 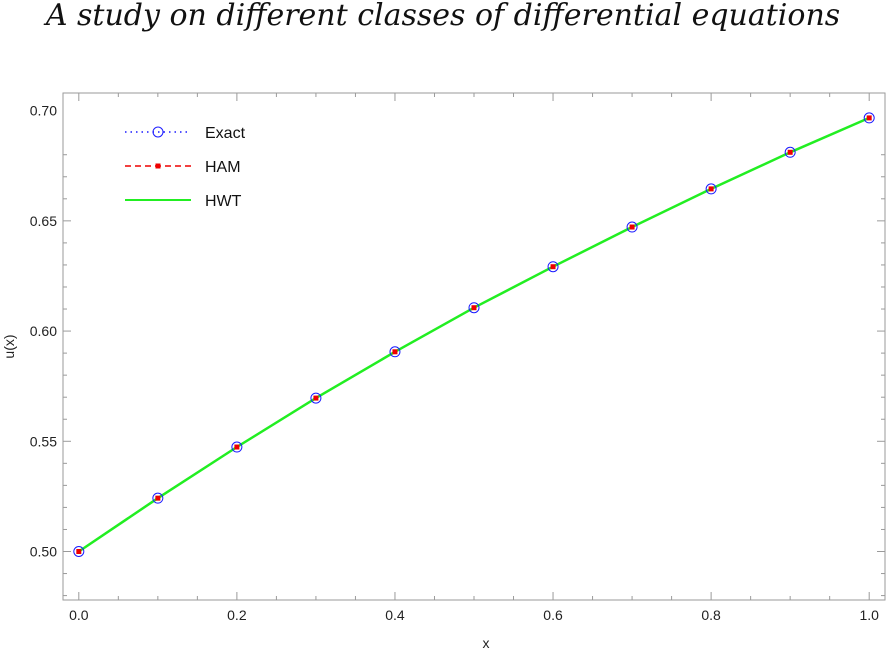 I want to click on legend-label-hwt: HWT, so click(x=223, y=201).